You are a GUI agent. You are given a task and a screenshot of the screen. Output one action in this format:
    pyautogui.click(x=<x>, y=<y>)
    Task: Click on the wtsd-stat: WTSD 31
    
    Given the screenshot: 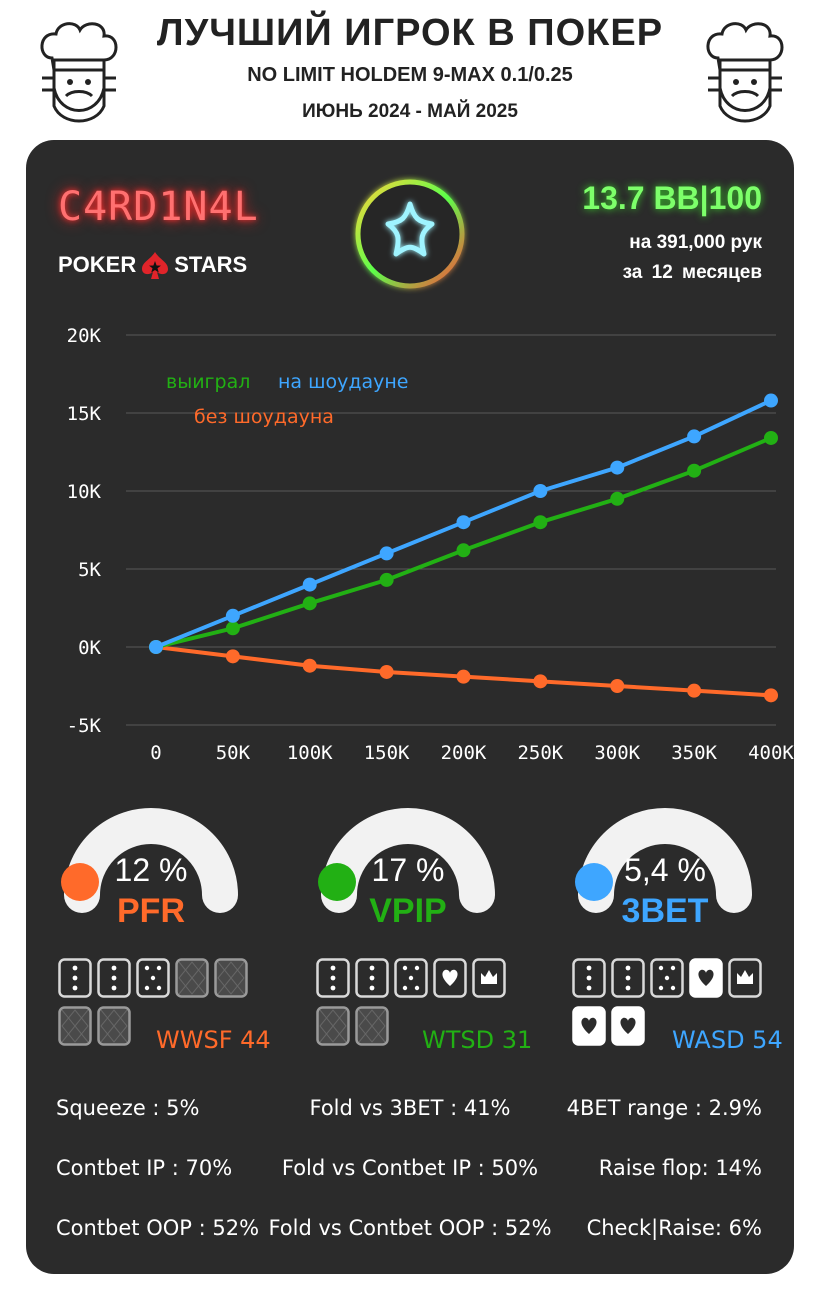 What is the action you would take?
    pyautogui.click(x=477, y=1040)
    